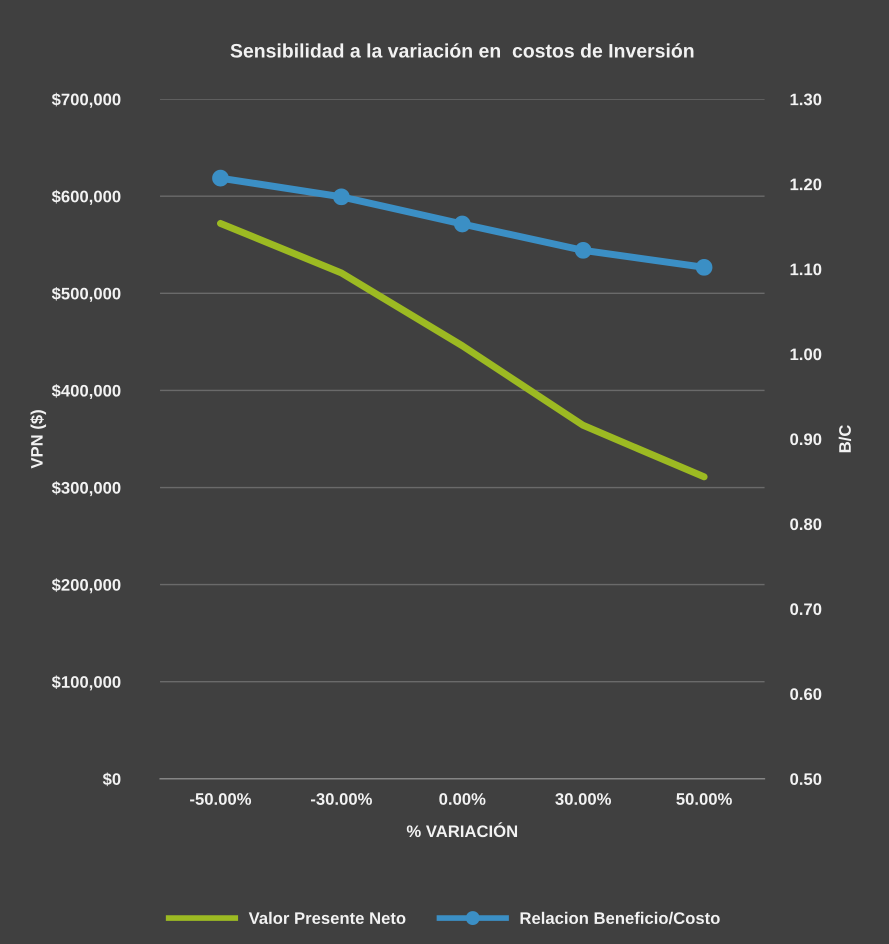 This screenshot has height=944, width=889. Describe the element at coordinates (806, 100) in the screenshot. I see `y2-tick-label: 1.30` at that location.